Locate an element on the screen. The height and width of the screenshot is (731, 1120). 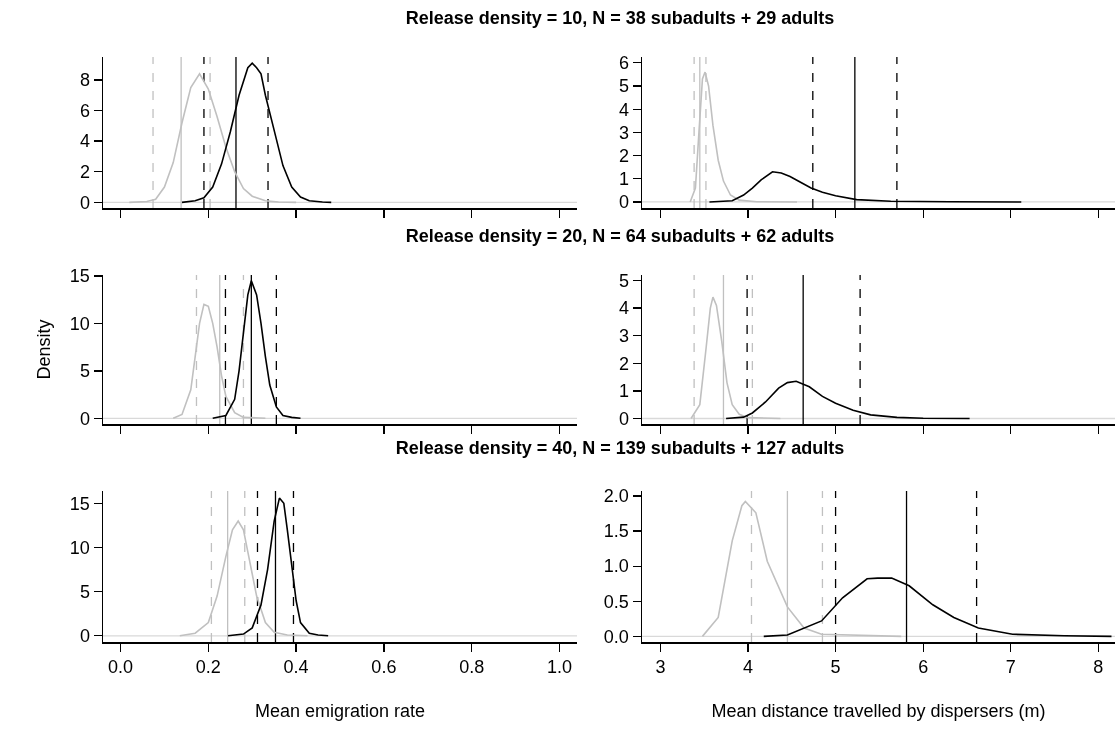
x-axis-title: Mean emigration rate is located at coordinates (340, 710).